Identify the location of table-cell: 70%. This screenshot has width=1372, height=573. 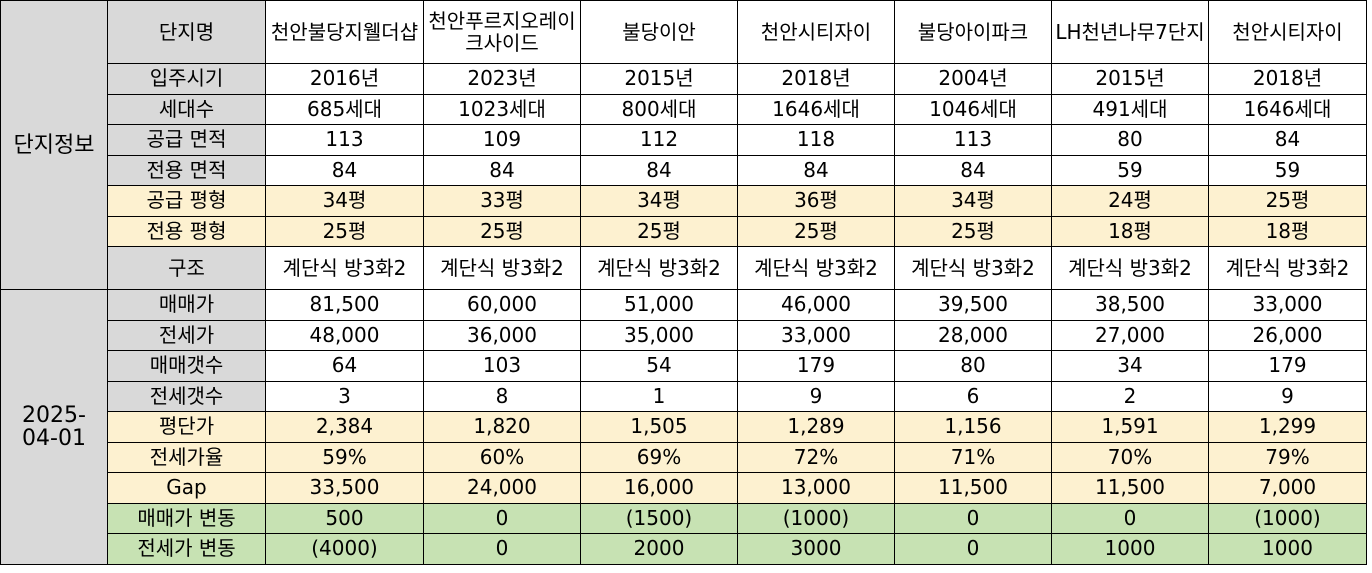
(1130, 457).